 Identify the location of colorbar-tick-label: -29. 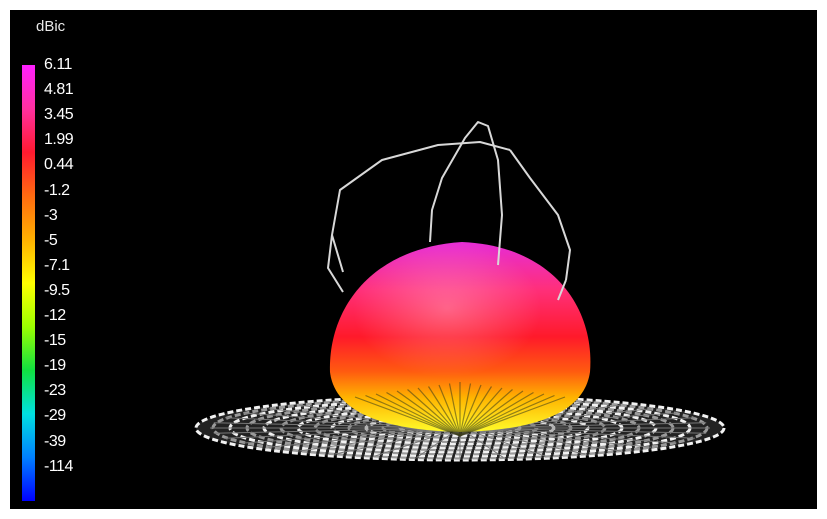
(55, 416).